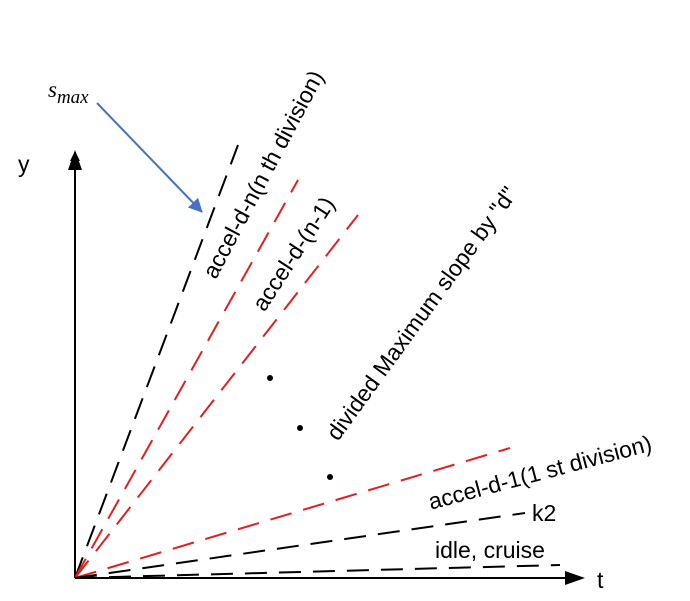 This screenshot has height=601, width=690. Describe the element at coordinates (24, 164) in the screenshot. I see `y-label: y` at that location.